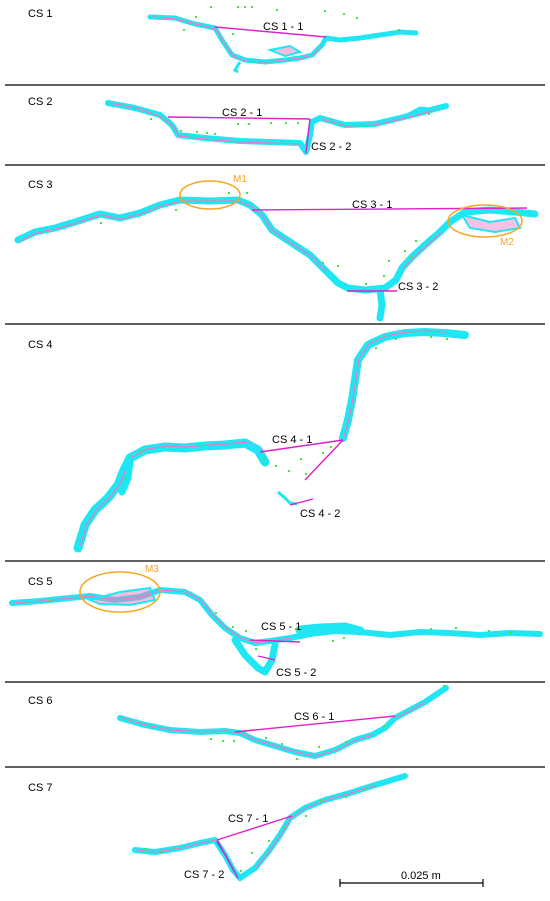 The width and height of the screenshot is (550, 901). I want to click on panel-label-cs5: CS 5, so click(40, 582).